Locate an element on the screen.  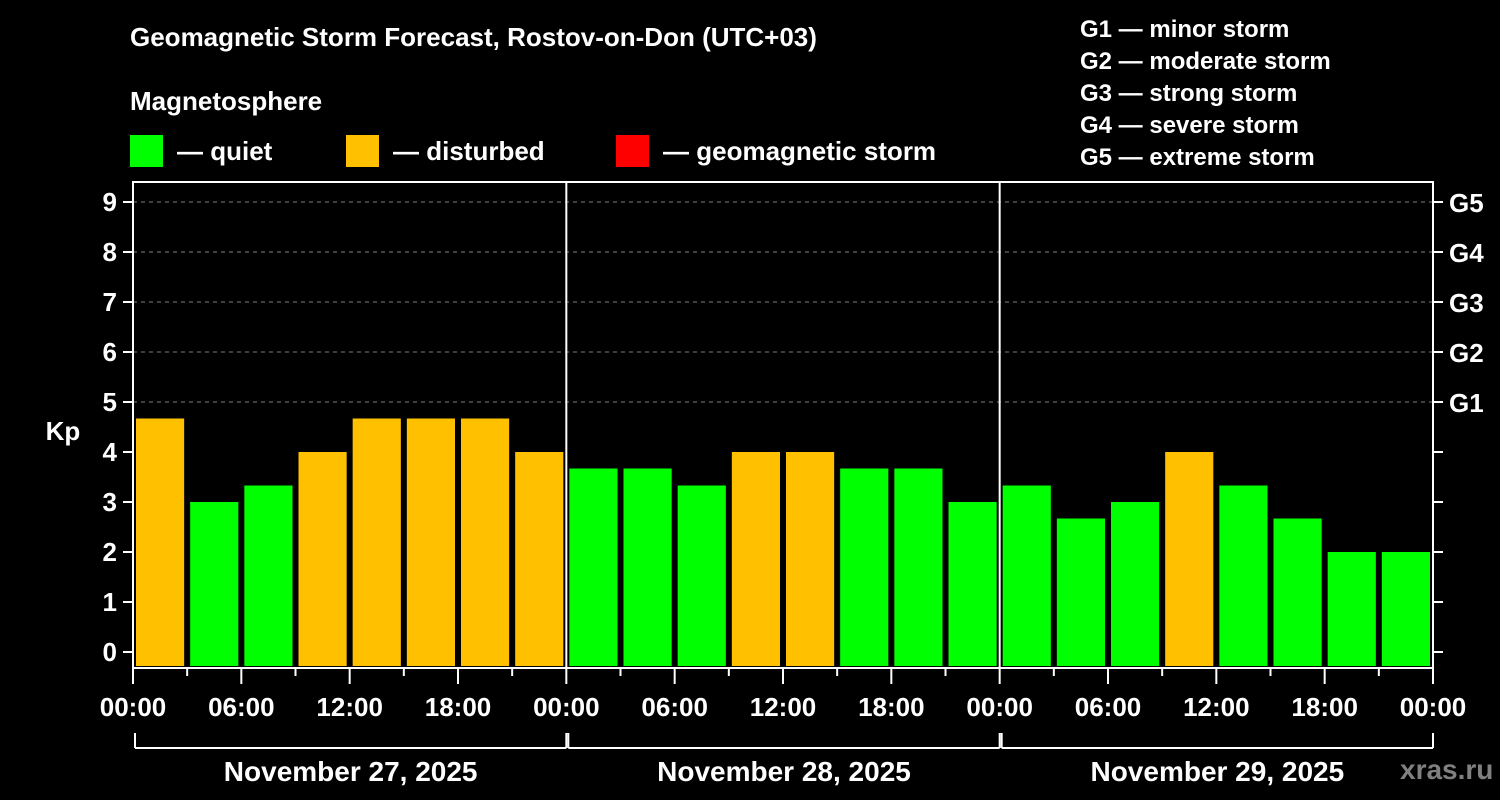
g-scale-item: G2 — moderate storm is located at coordinates (1205, 61).